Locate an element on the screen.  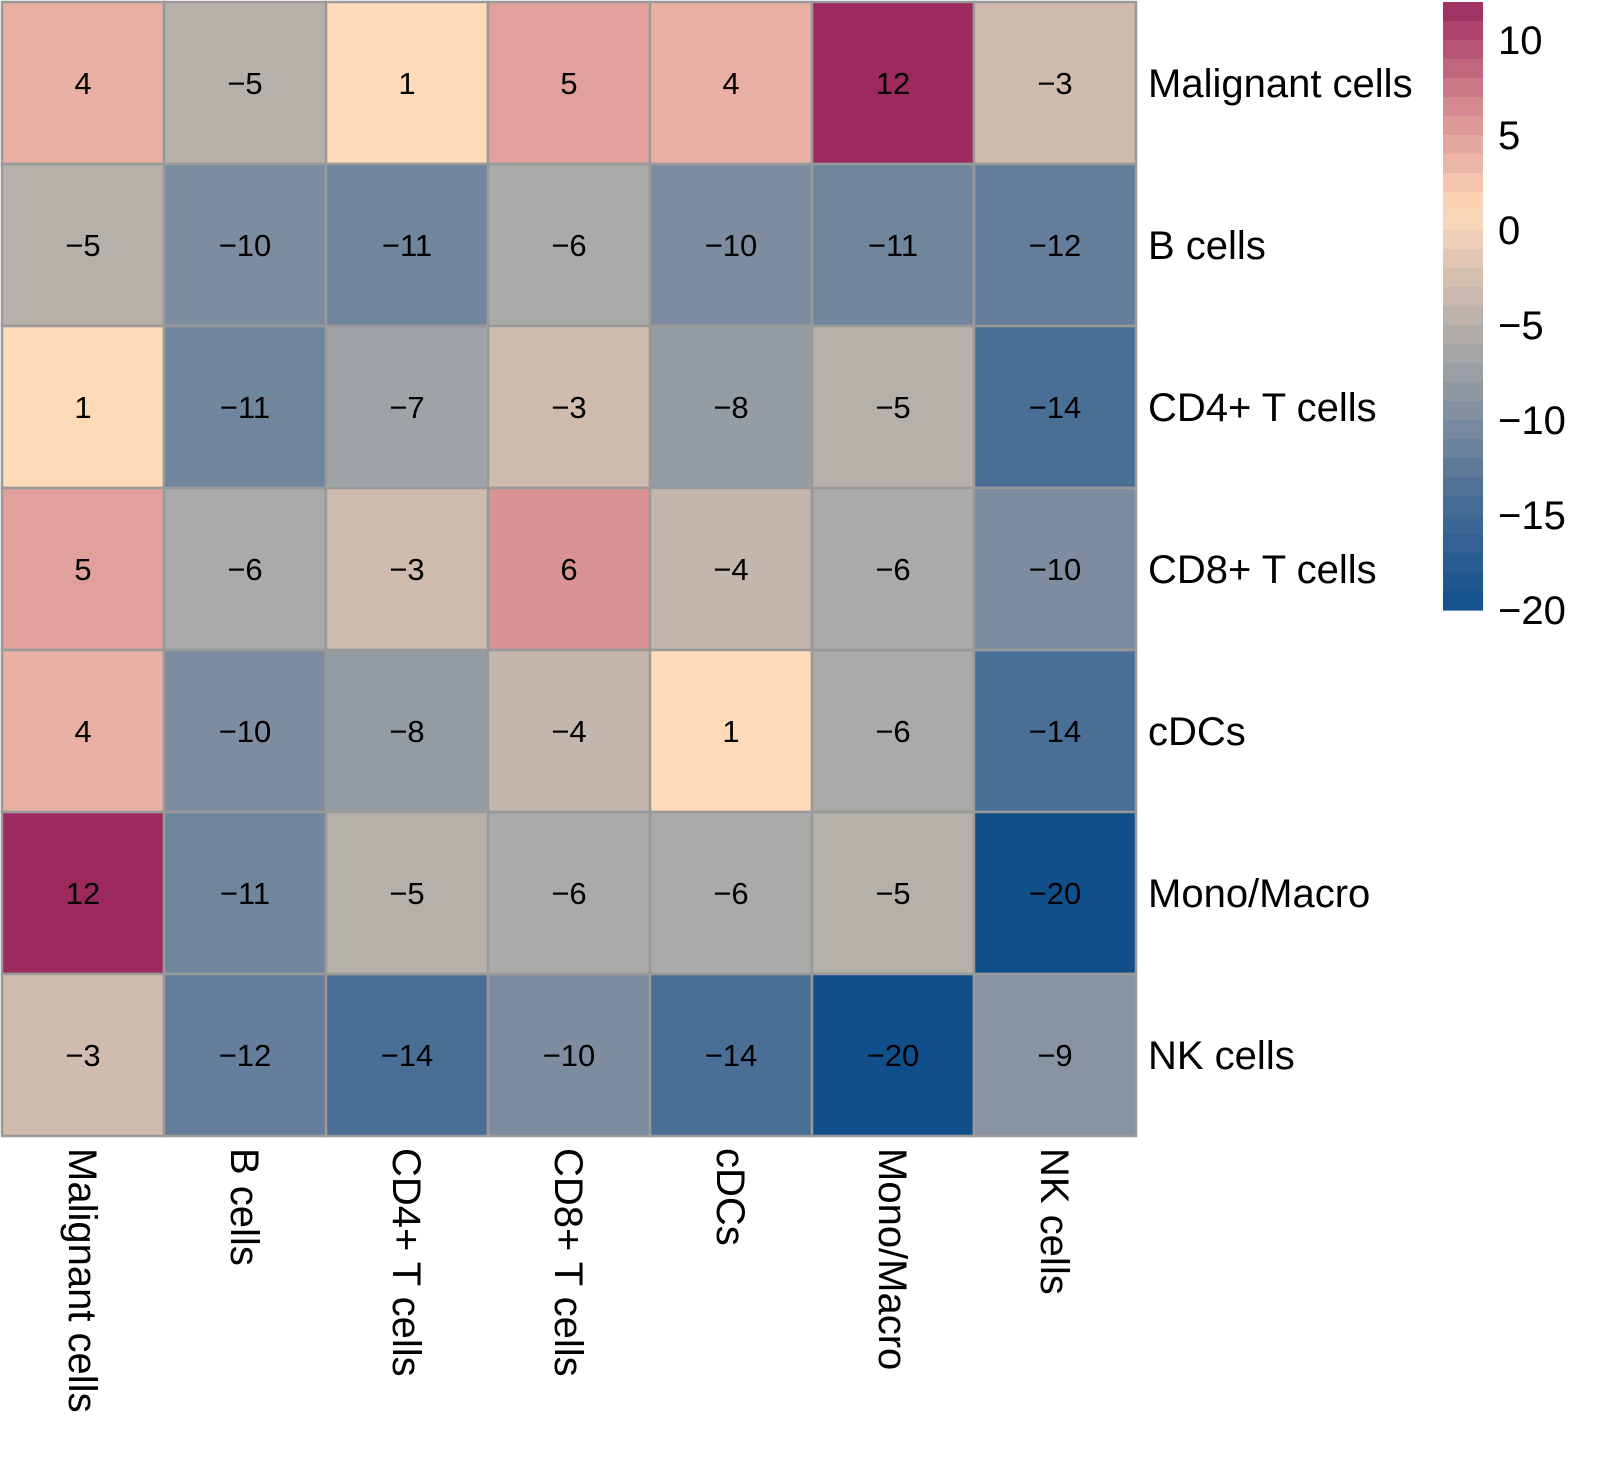
heatmap-cell: 1 is located at coordinates (407, 83).